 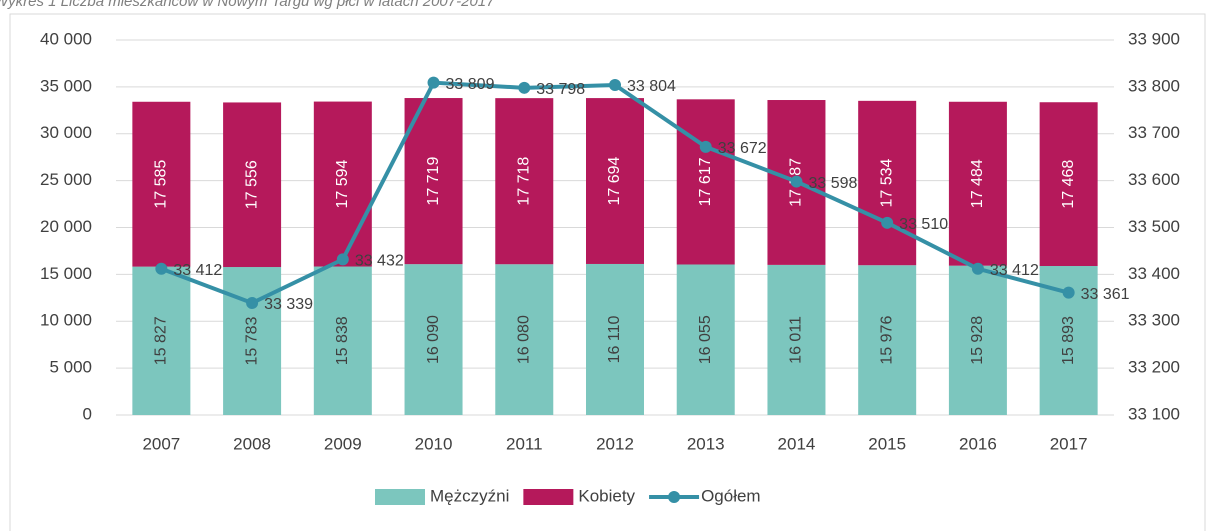 I want to click on y-tick-label: 0, so click(x=87, y=413).